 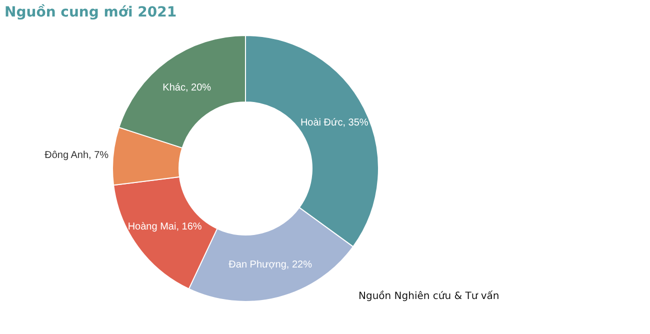 What do you see at coordinates (76, 156) in the screenshot?
I see `slice-label: Đông Anh, 7%` at bounding box center [76, 156].